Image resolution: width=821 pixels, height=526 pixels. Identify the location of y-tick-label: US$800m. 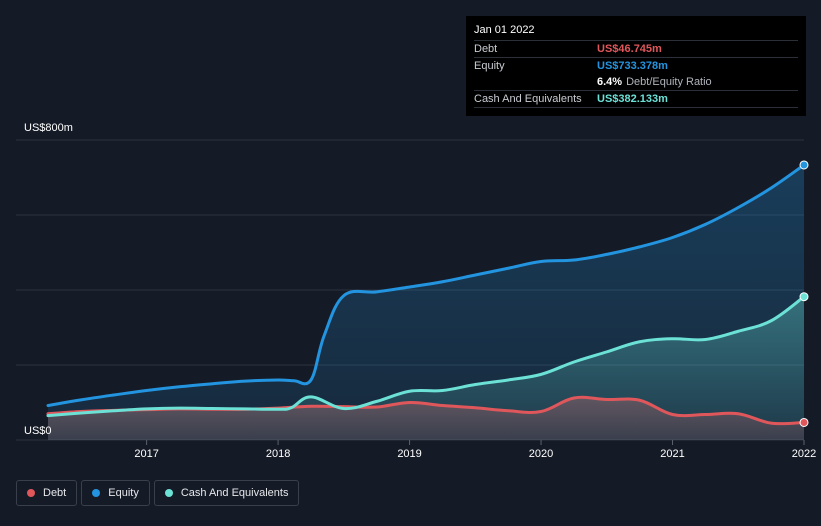
(48, 128).